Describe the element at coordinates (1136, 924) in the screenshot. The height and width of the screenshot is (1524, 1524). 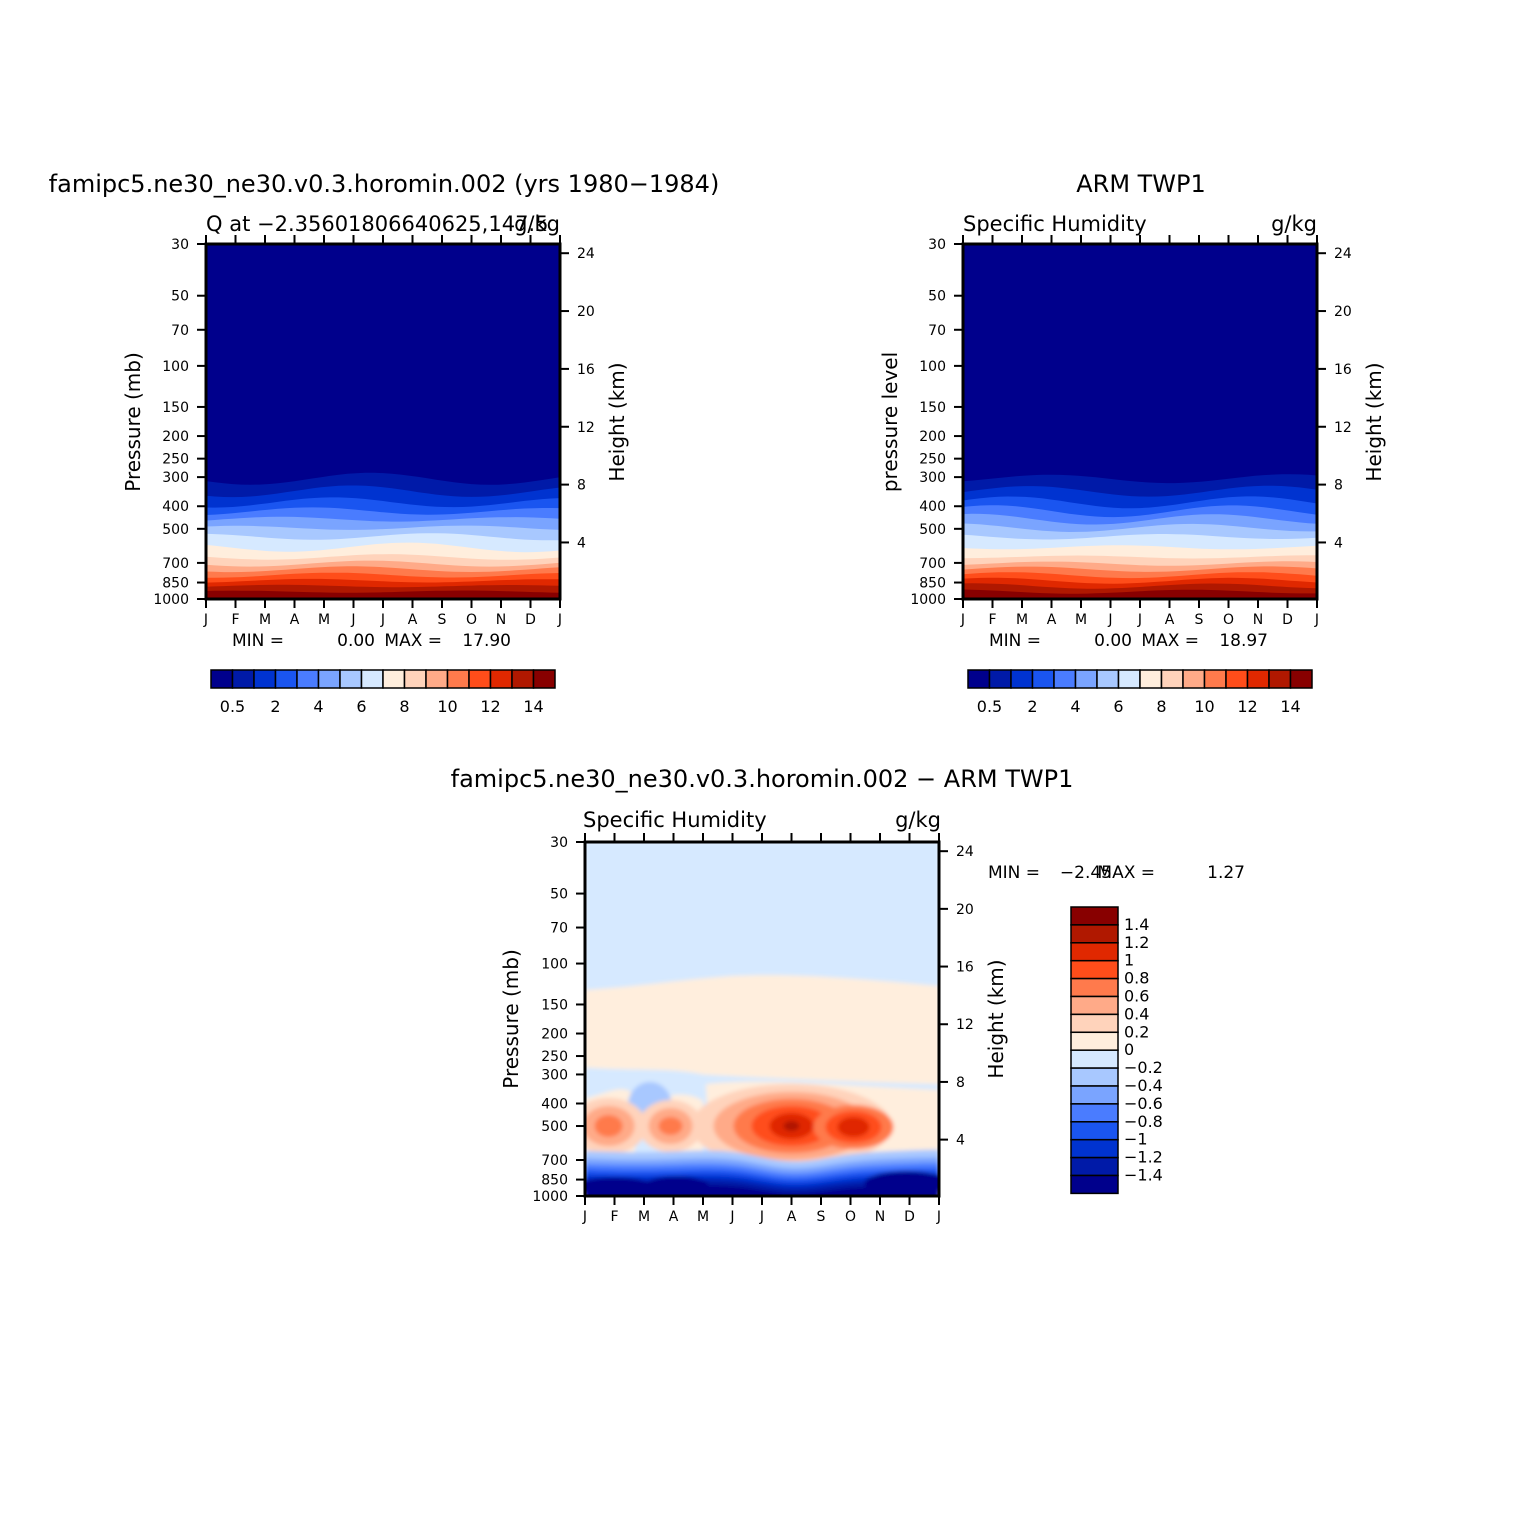
I see `colorbar-label: 1.4` at that location.